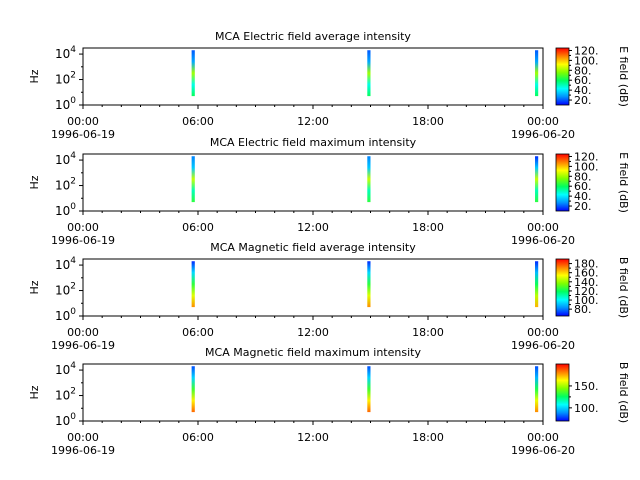 The image size is (640, 480). Describe the element at coordinates (313, 36) in the screenshot. I see `panel-title: MCA Electric field average intensity` at that location.